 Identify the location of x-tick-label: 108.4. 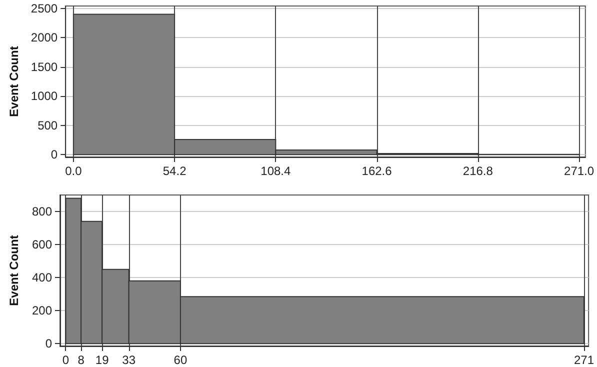
(276, 171).